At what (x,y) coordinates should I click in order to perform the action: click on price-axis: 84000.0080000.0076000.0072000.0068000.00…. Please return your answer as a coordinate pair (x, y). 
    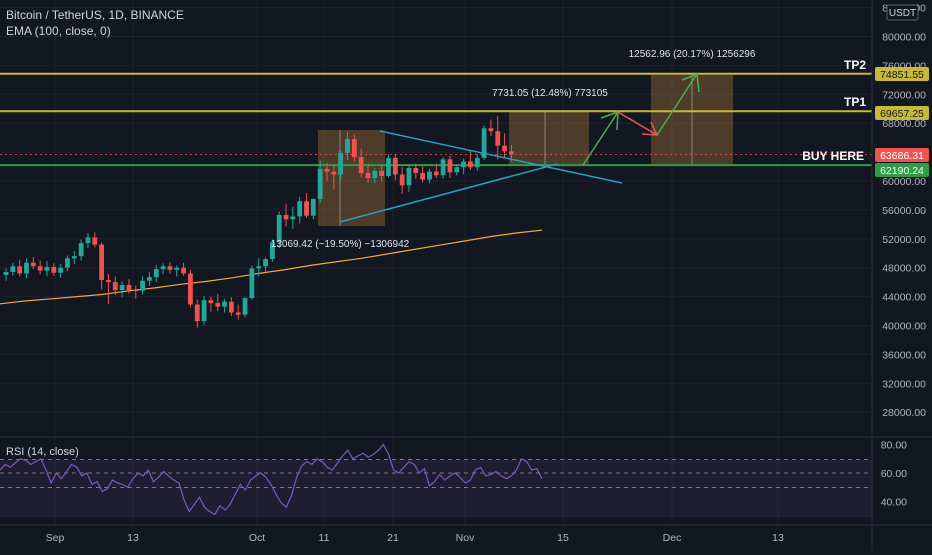
    Looking at the image, I should click on (904, 211).